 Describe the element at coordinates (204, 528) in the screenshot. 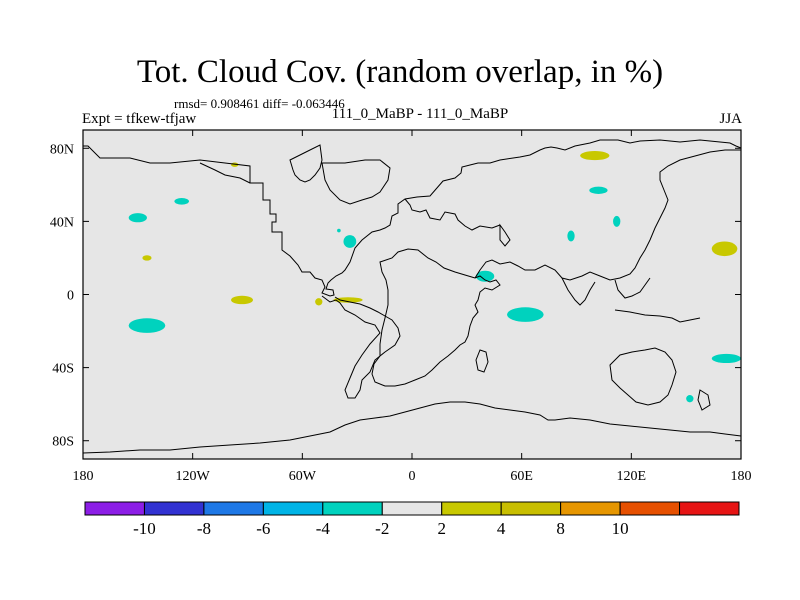

I see `colorbar-label: -8` at that location.